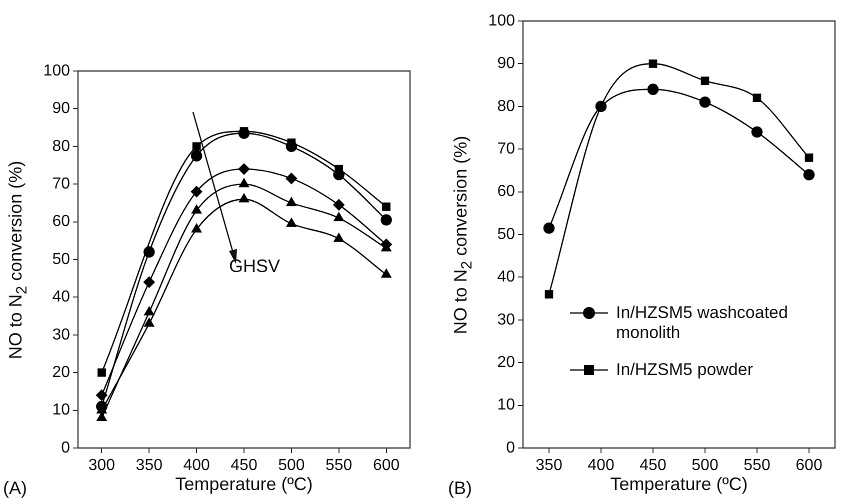  Describe the element at coordinates (254, 266) in the screenshot. I see `annotation: GHSV` at that location.